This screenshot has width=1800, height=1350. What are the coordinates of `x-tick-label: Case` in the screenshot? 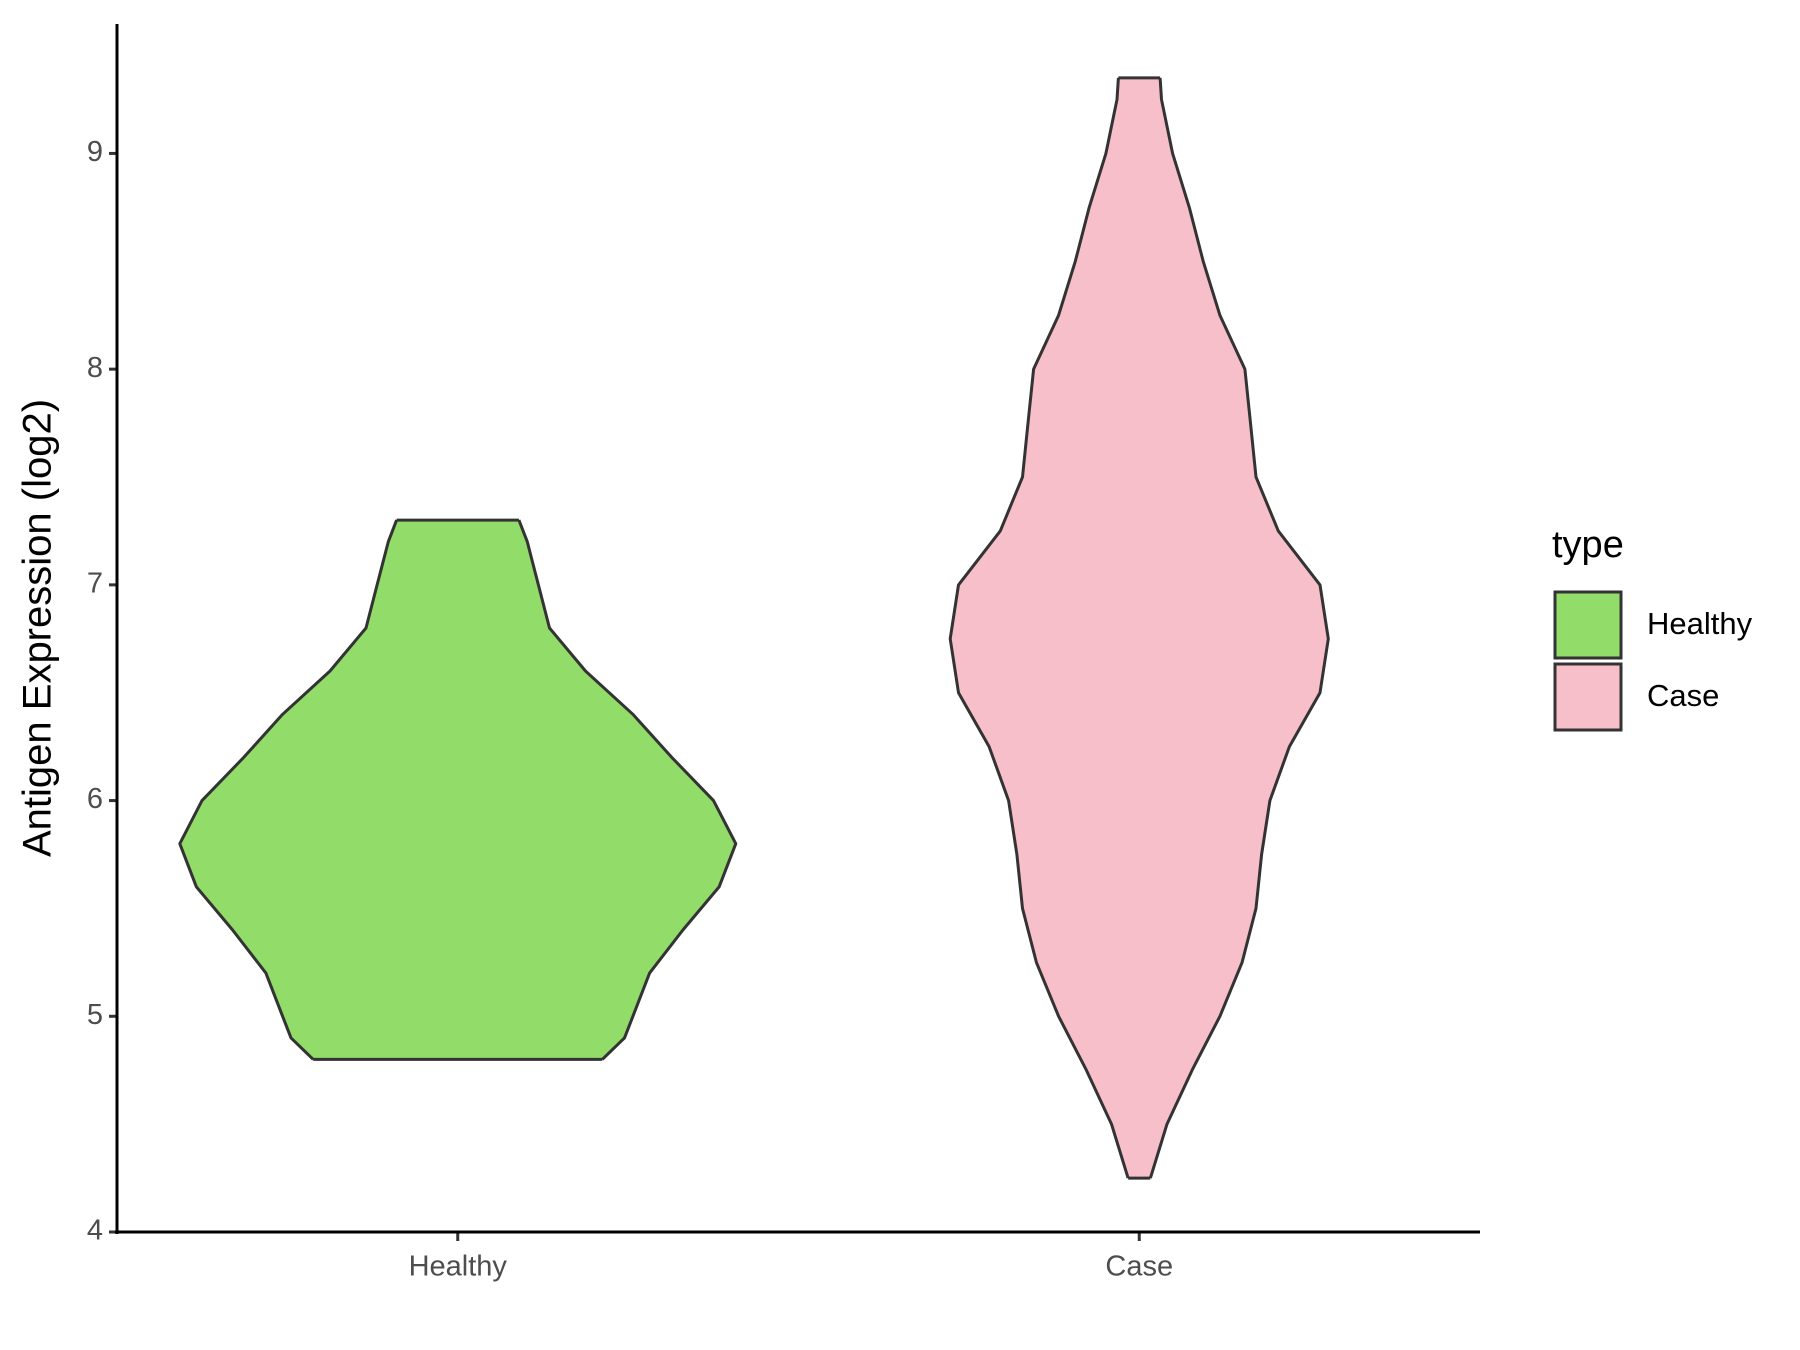 It's located at (1139, 1267).